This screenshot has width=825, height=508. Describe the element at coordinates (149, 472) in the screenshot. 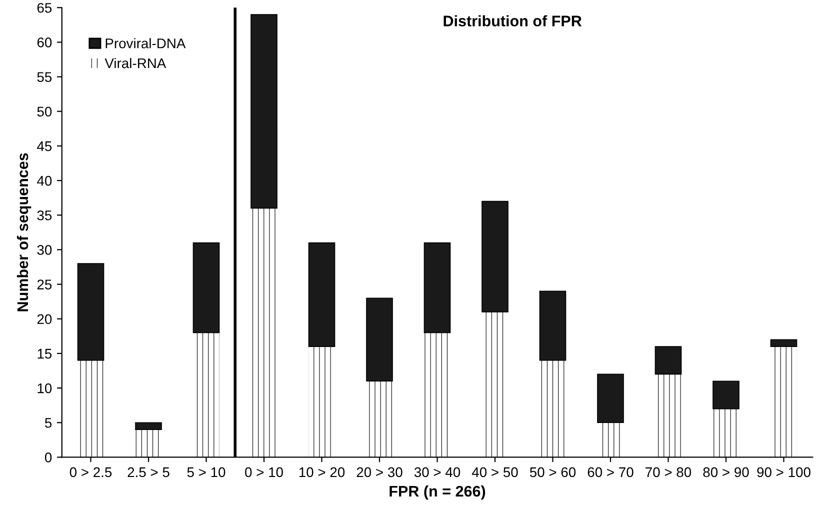

I see `x-tick-label: 2.5 > 5` at that location.